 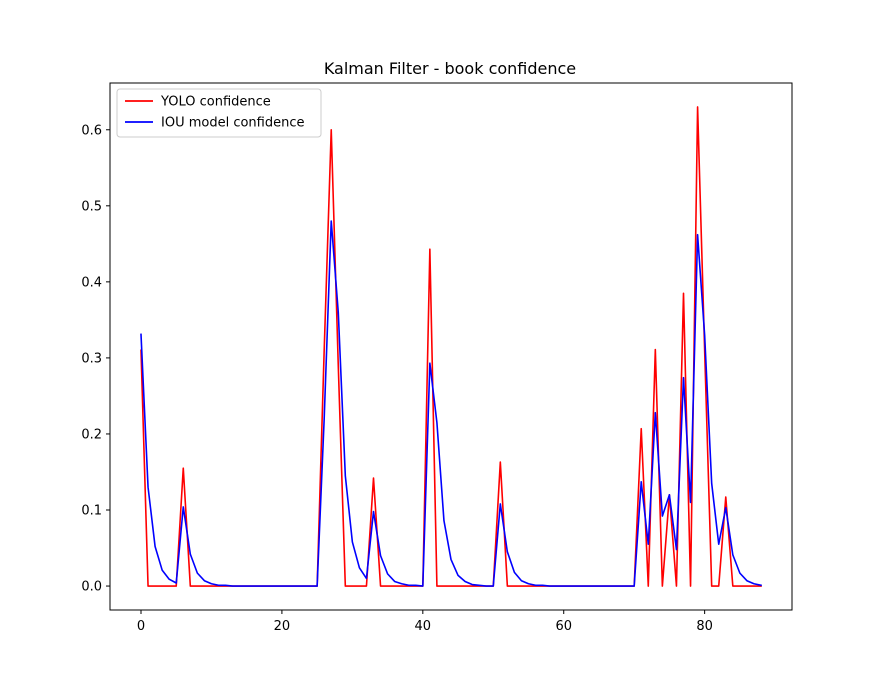 I want to click on y-tick-label-5: 0.5, so click(x=91, y=206).